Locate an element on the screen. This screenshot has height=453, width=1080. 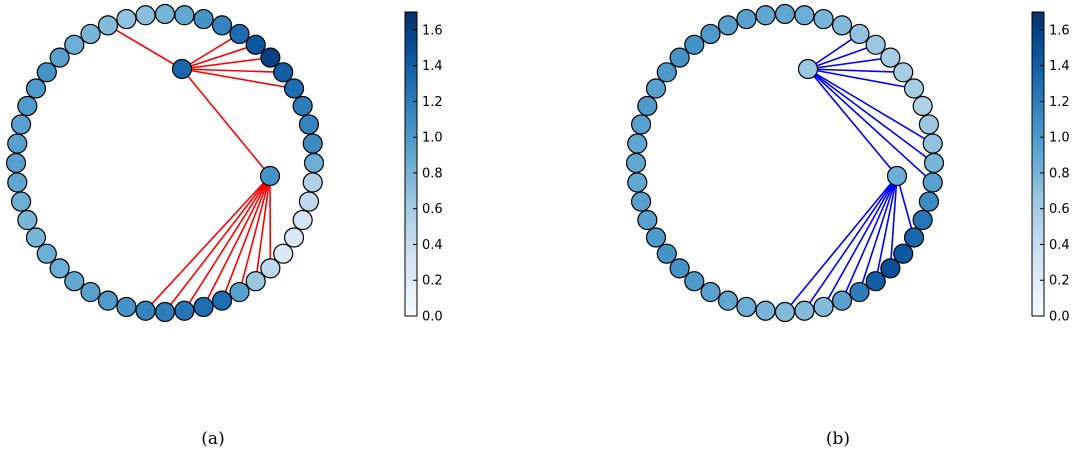
hub-link-edge is located at coordinates (226, 122).